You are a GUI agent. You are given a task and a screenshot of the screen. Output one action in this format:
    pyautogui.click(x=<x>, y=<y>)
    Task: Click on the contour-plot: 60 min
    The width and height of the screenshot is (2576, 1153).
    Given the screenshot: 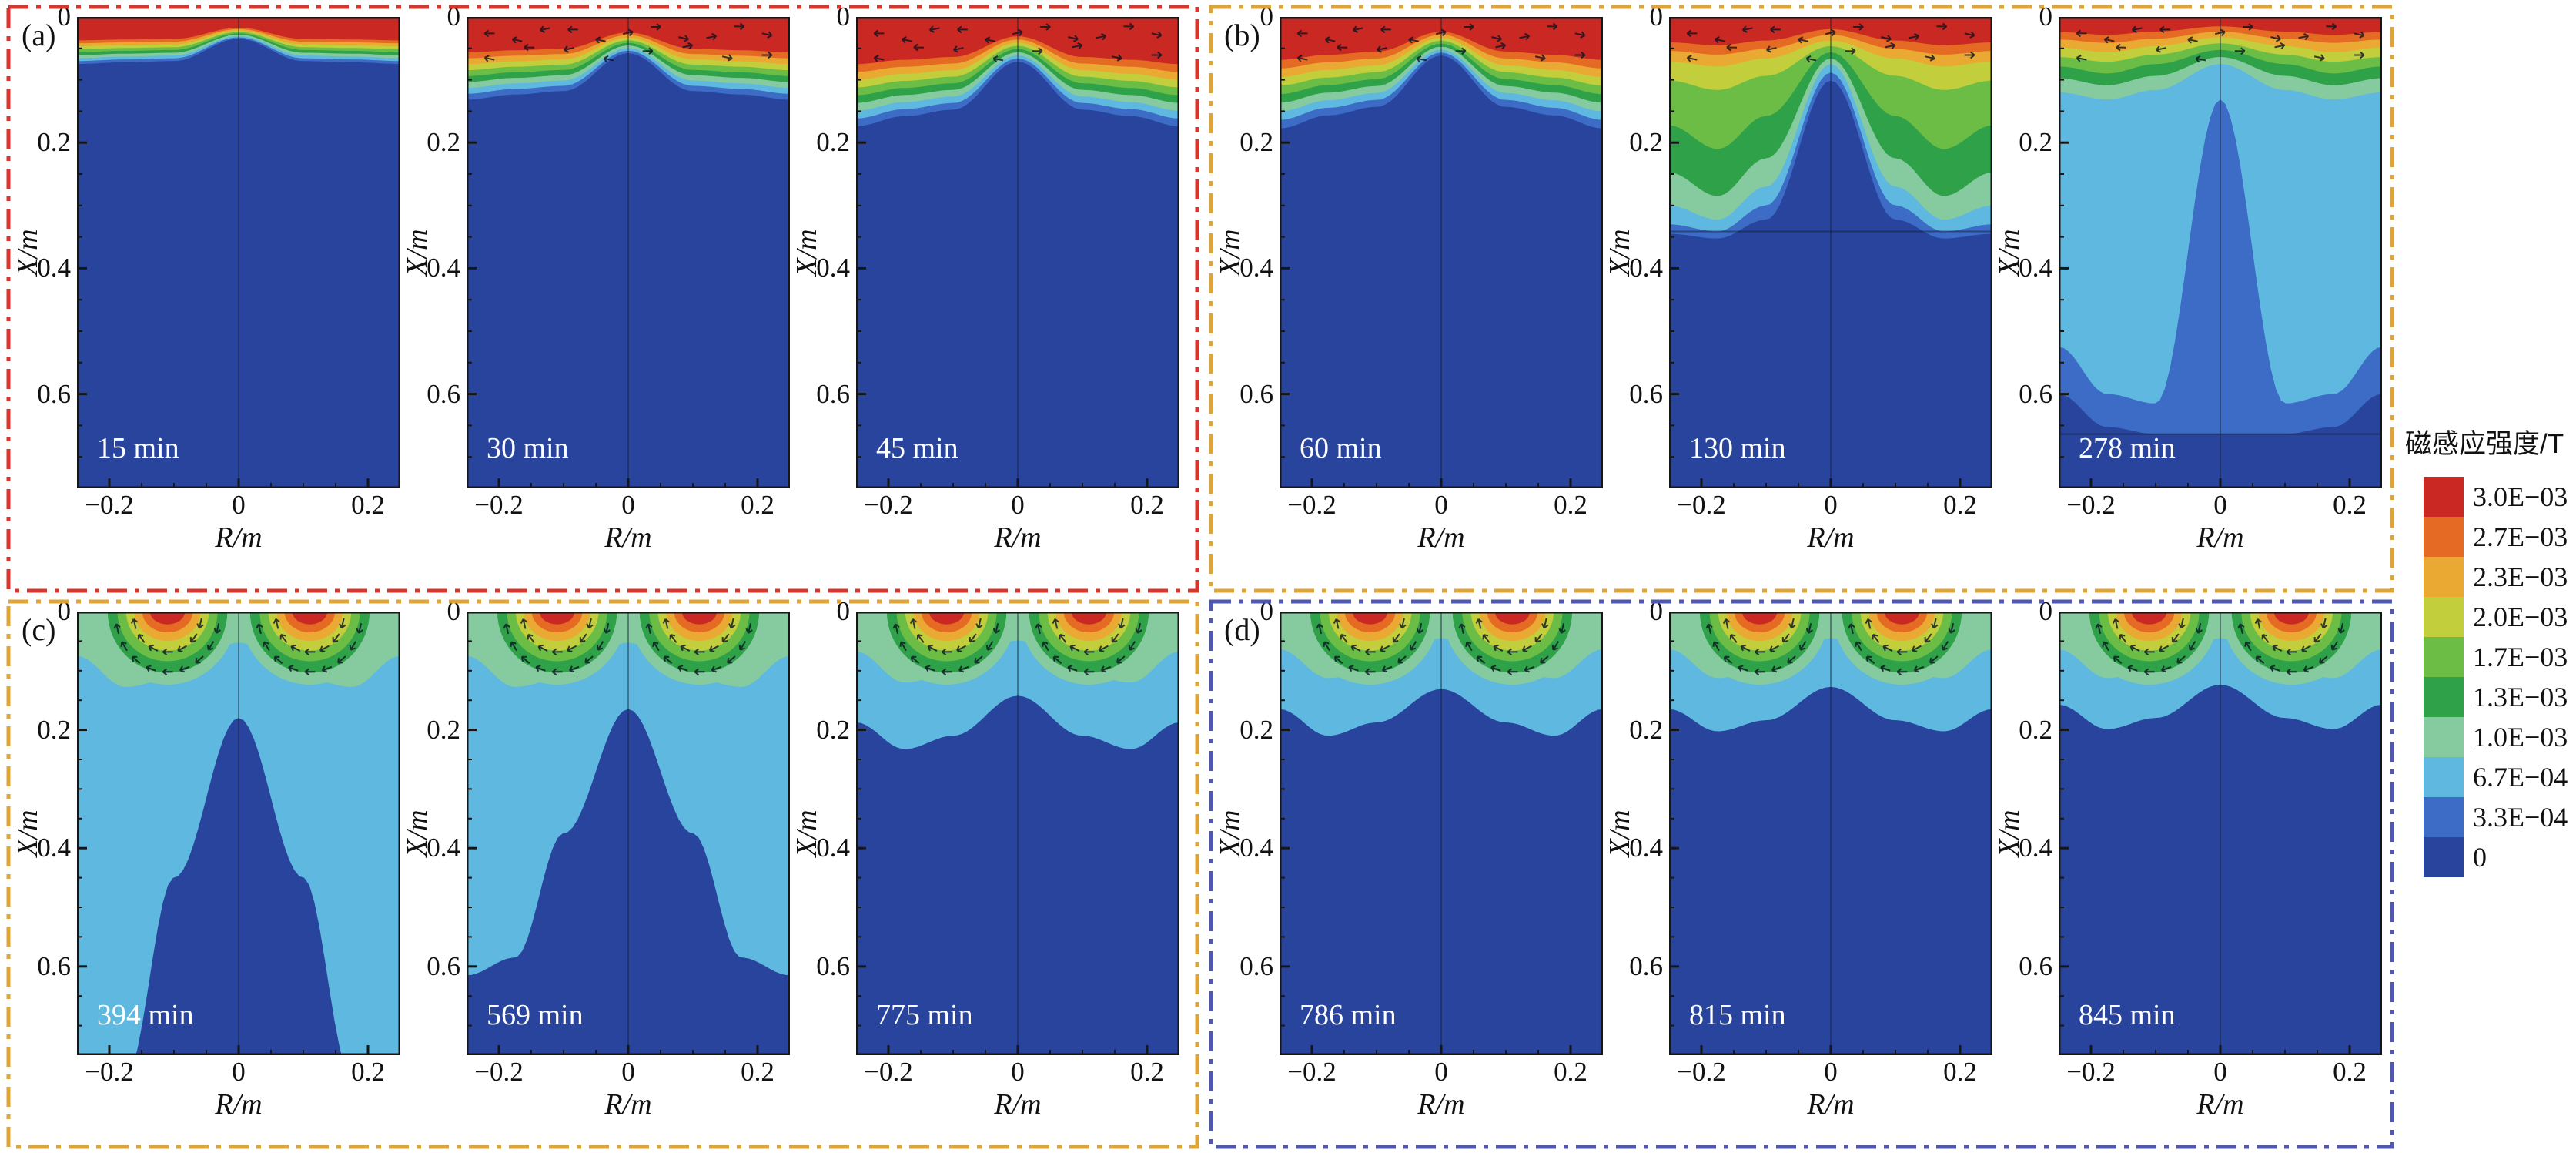 What is the action you would take?
    pyautogui.click(x=1442, y=252)
    